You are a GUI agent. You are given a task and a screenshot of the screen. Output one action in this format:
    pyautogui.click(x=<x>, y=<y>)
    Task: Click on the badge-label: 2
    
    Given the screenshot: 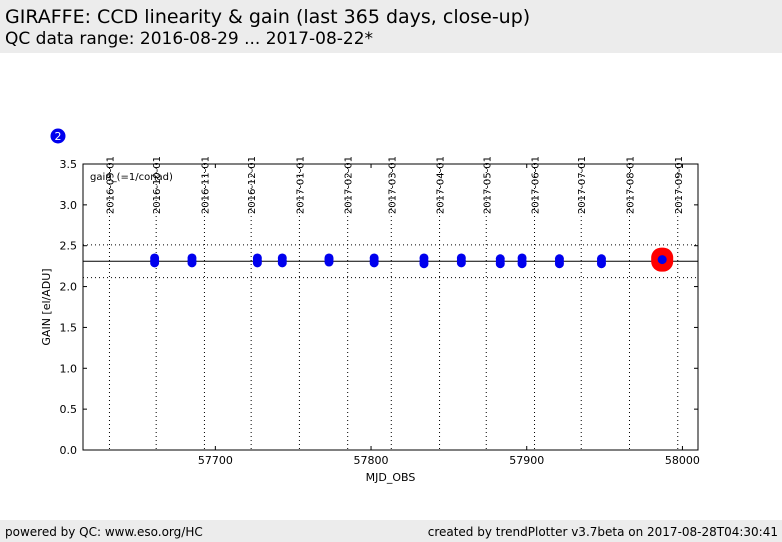 What is the action you would take?
    pyautogui.click(x=58, y=136)
    